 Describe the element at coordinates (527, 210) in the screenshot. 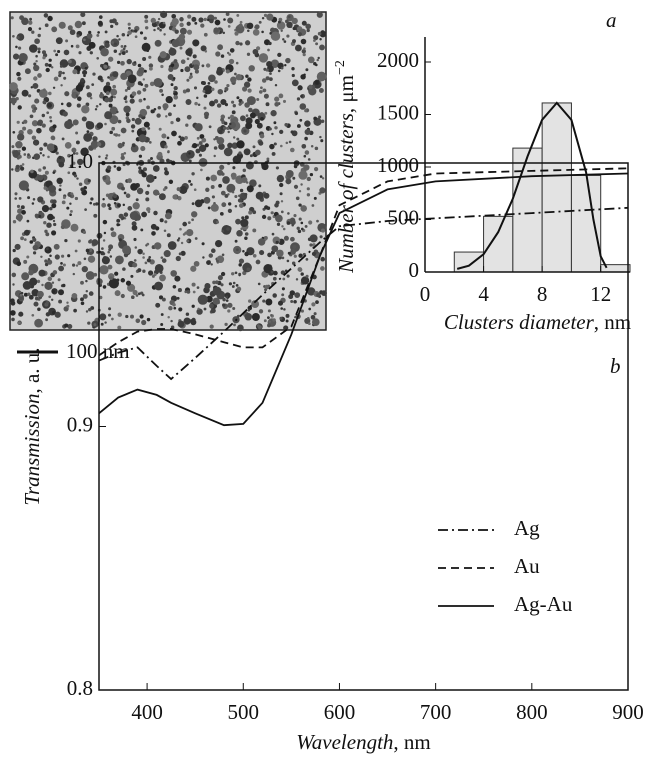

I see `bar` at that location.